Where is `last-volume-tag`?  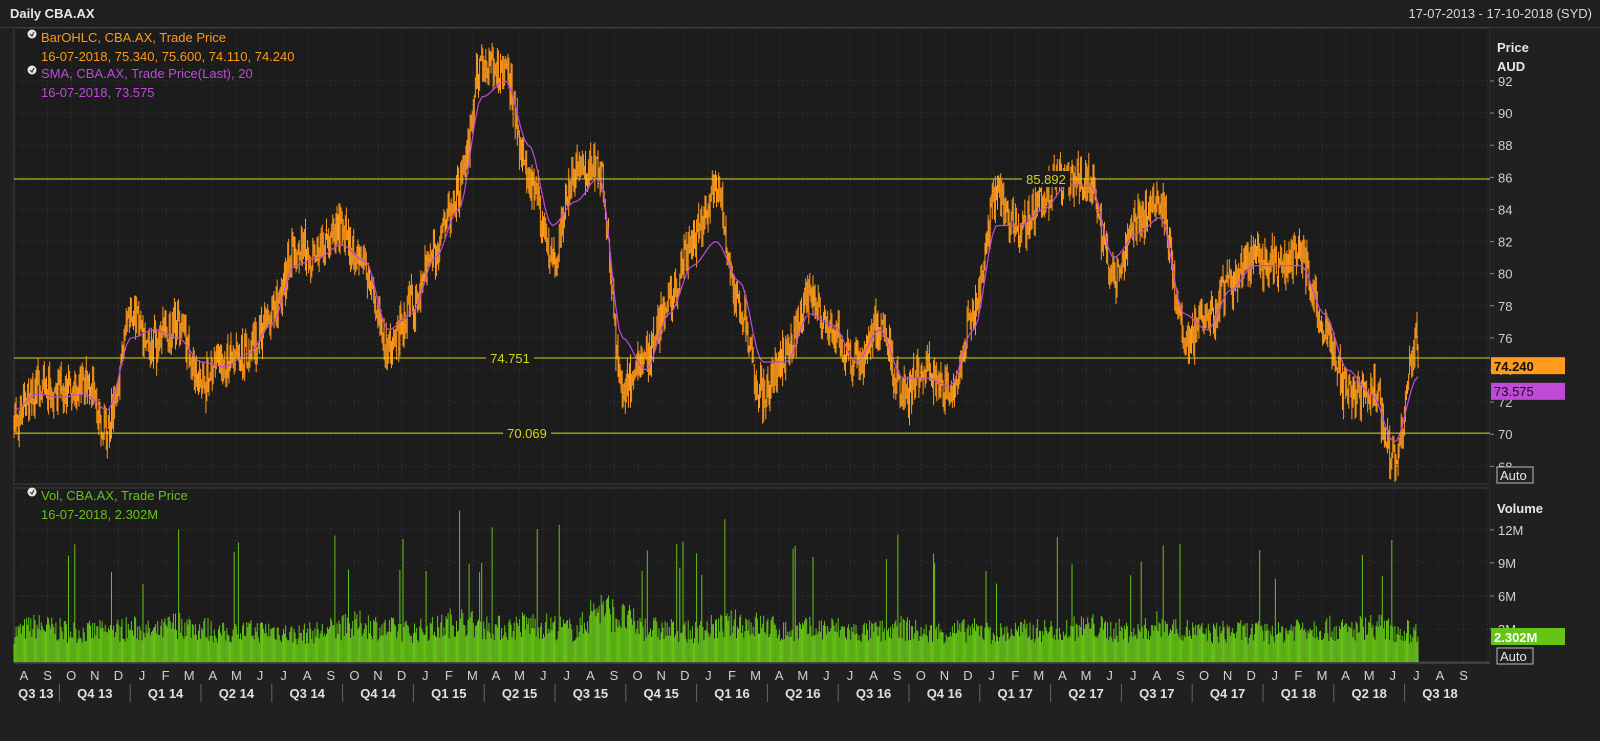
last-volume-tag is located at coordinates (1528, 636).